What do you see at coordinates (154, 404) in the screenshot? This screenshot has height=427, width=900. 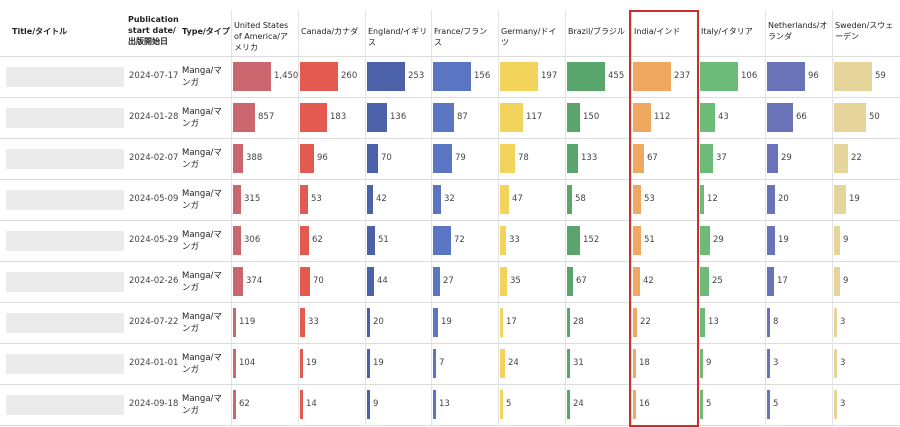 I see `date-cell: 2024-09-18` at bounding box center [154, 404].